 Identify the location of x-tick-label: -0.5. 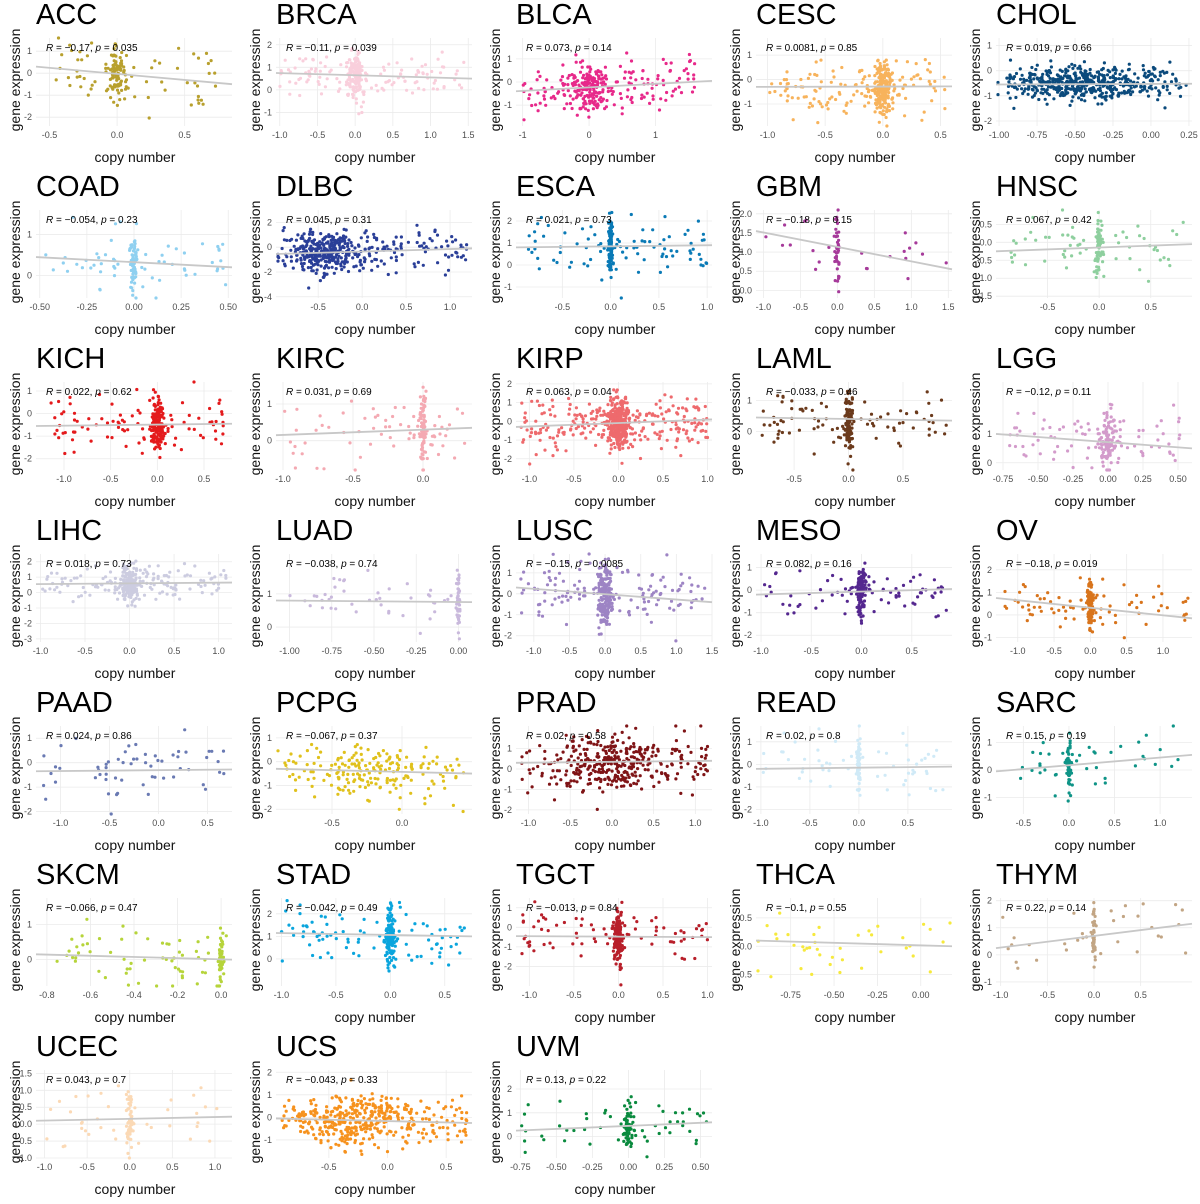
(85, 651).